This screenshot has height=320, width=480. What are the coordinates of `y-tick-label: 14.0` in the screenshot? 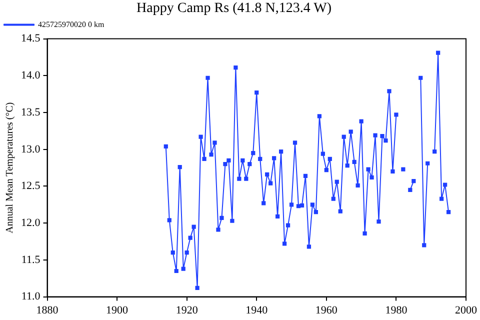 It's located at (31, 76).